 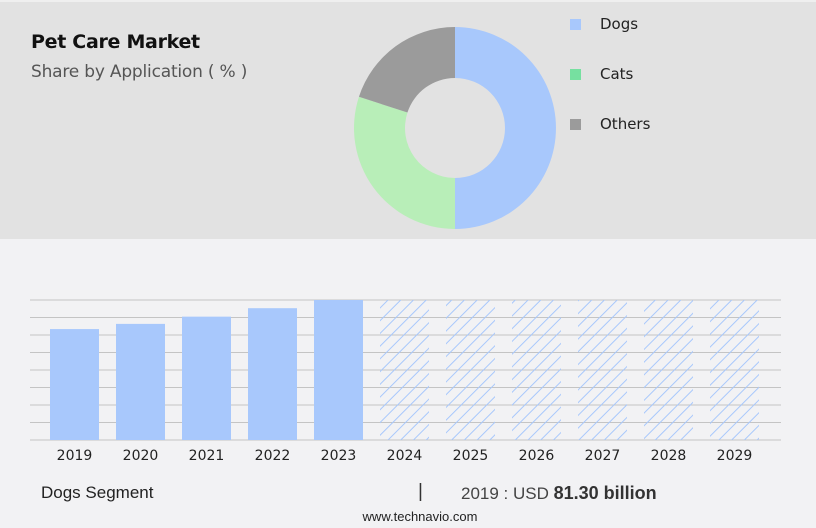 I want to click on segment-value: 2019 : USD 81.30 billion, so click(x=559, y=493).